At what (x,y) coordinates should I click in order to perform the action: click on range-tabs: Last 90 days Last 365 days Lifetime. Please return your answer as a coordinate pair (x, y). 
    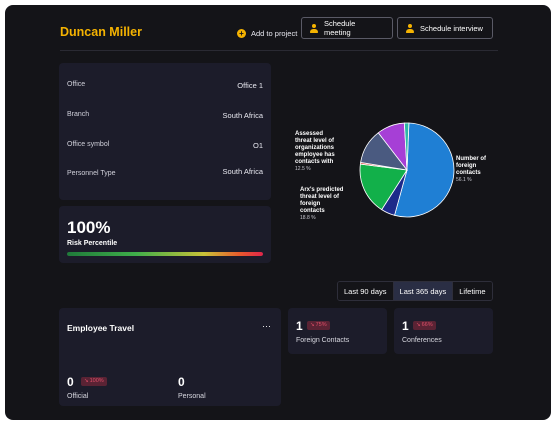
    Looking at the image, I should click on (415, 291).